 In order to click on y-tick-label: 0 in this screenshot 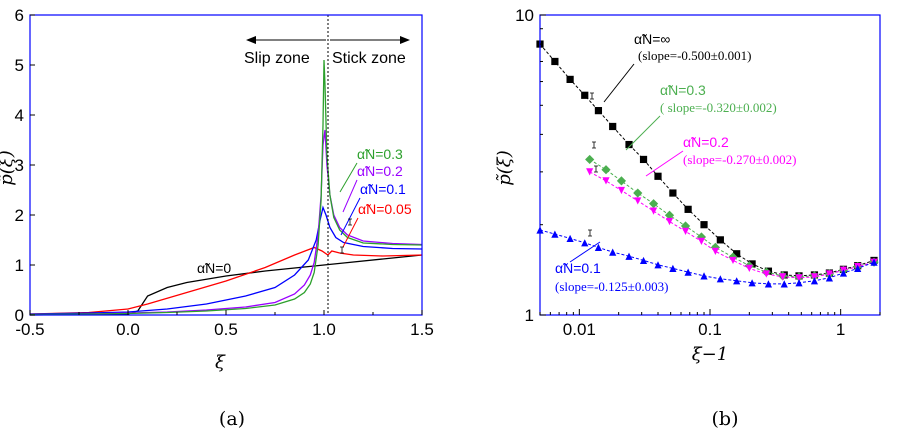, I will do `click(19, 315)`.